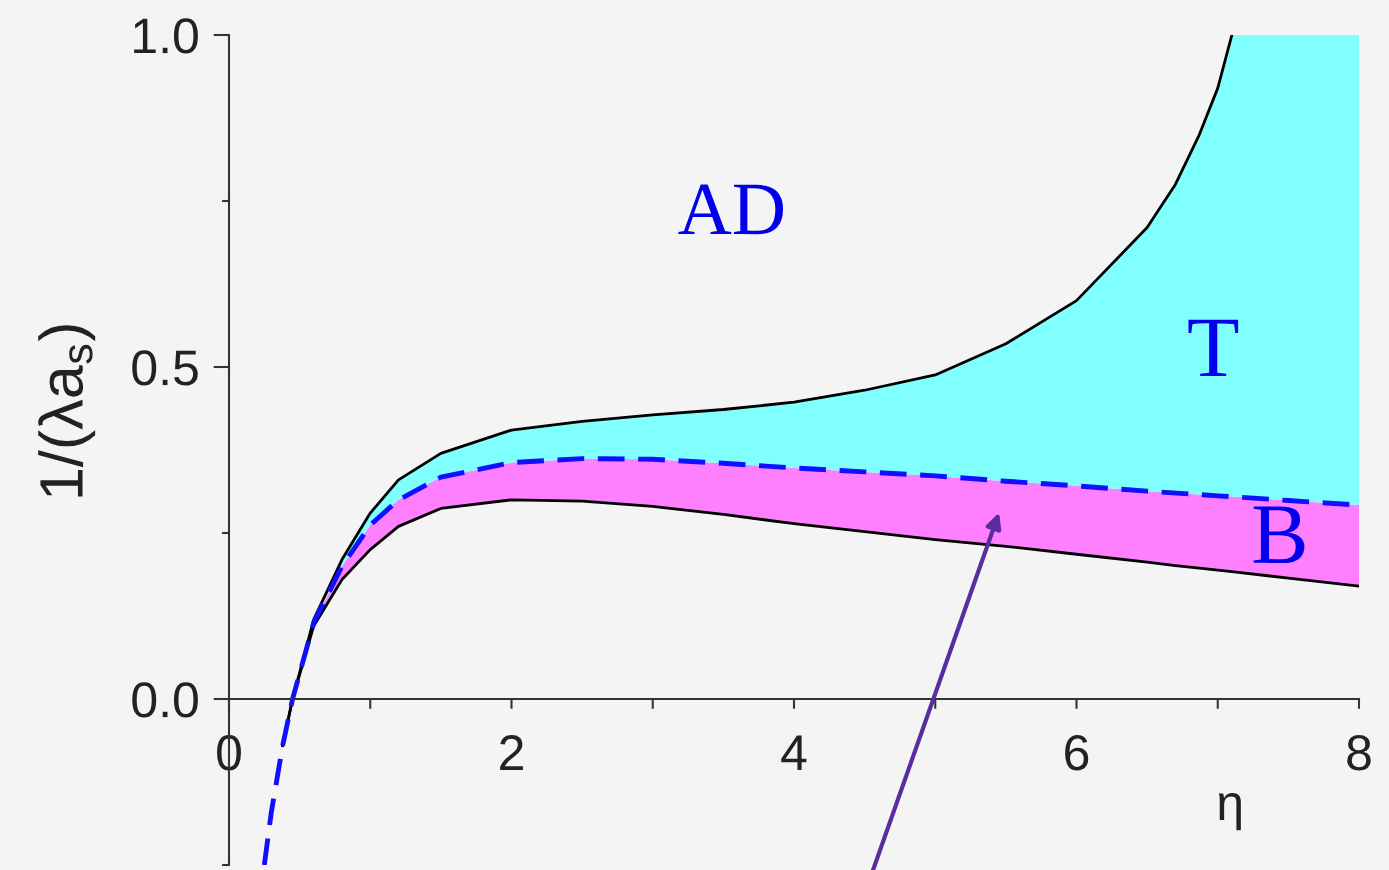  I want to click on annotation: AD, so click(731, 209).